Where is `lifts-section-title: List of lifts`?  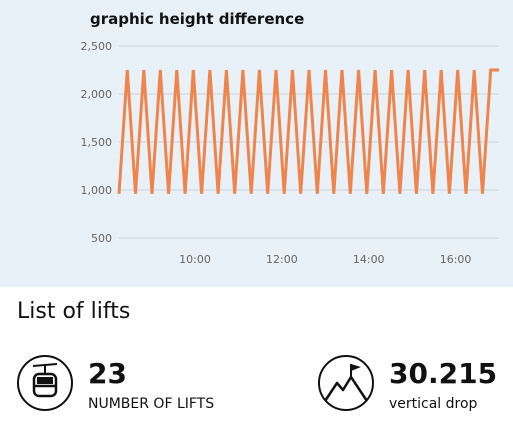 lifts-section-title: List of lifts is located at coordinates (74, 311).